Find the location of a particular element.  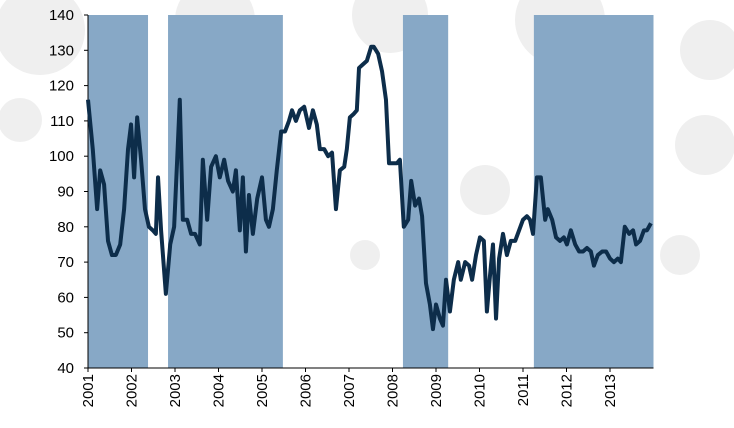

y-tick-label: 100 is located at coordinates (61, 156).